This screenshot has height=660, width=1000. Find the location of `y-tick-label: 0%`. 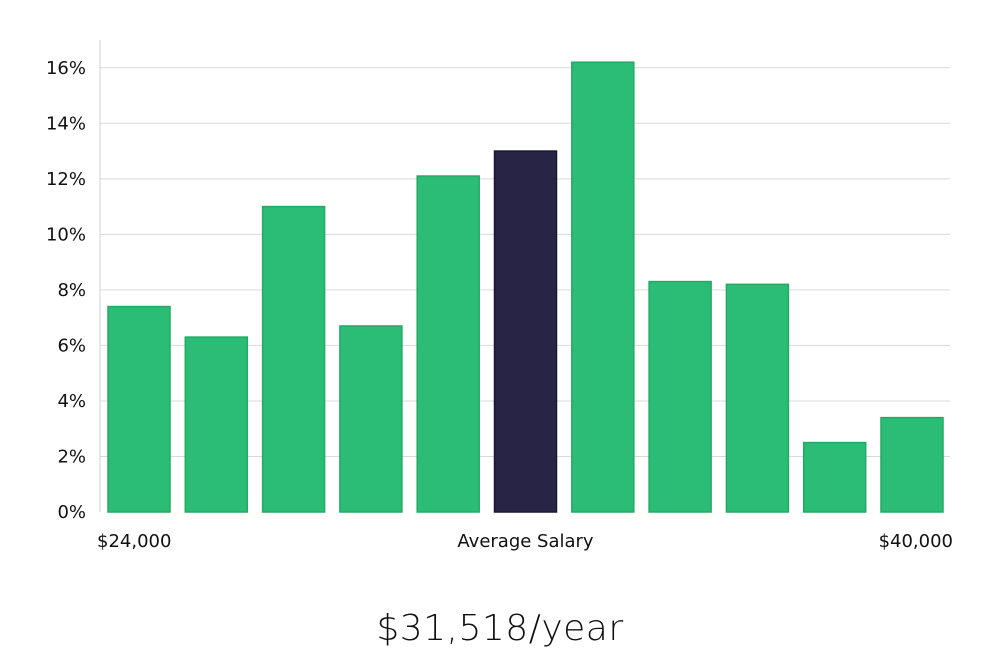

y-tick-label: 0% is located at coordinates (71, 512).